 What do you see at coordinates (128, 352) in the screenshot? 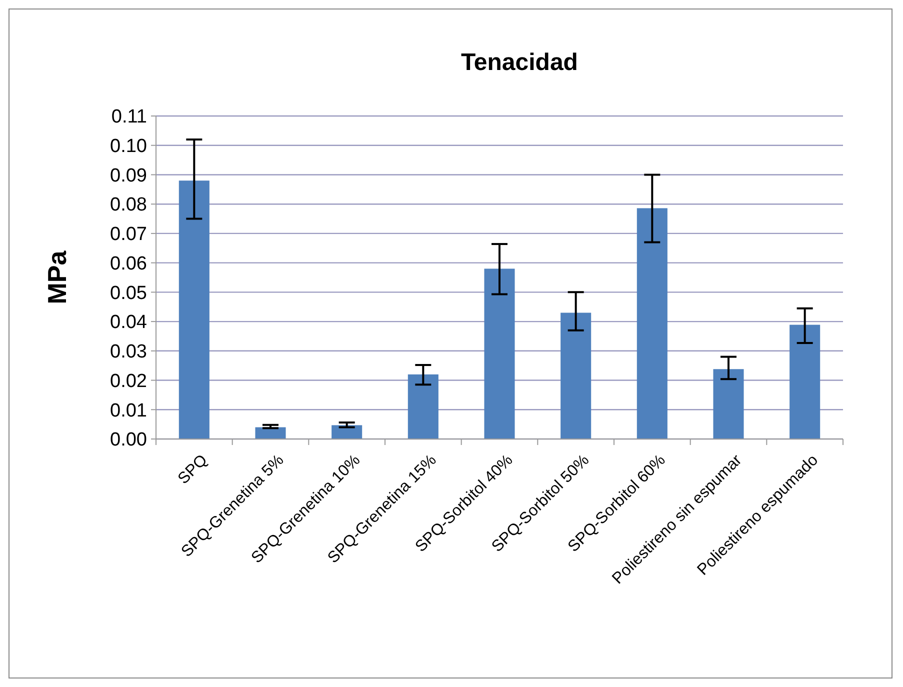
I see `y-tick-label: 0.03` at bounding box center [128, 352].